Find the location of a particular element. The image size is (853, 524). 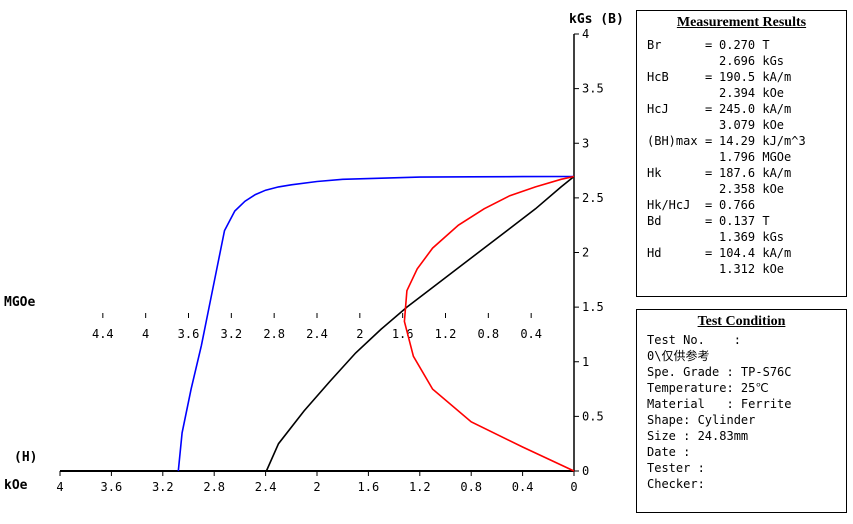

result-value-secondary: 2.358 kOe is located at coordinates (752, 189).